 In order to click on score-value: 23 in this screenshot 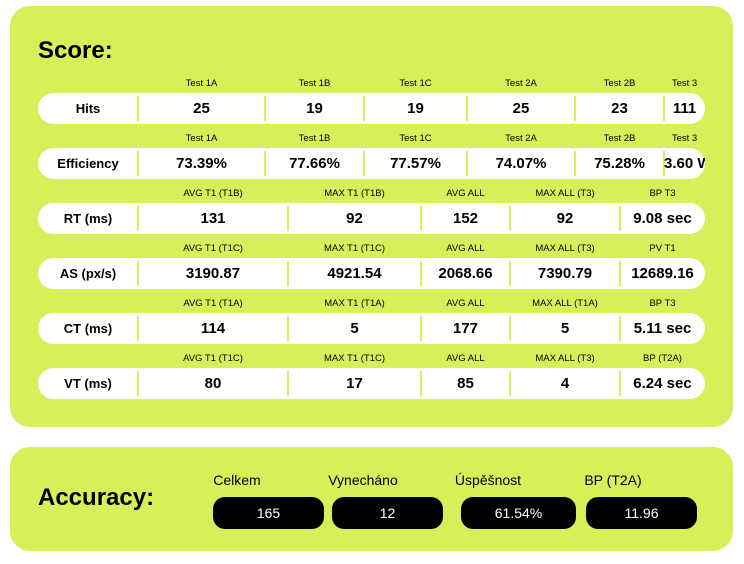, I will do `click(619, 108)`.